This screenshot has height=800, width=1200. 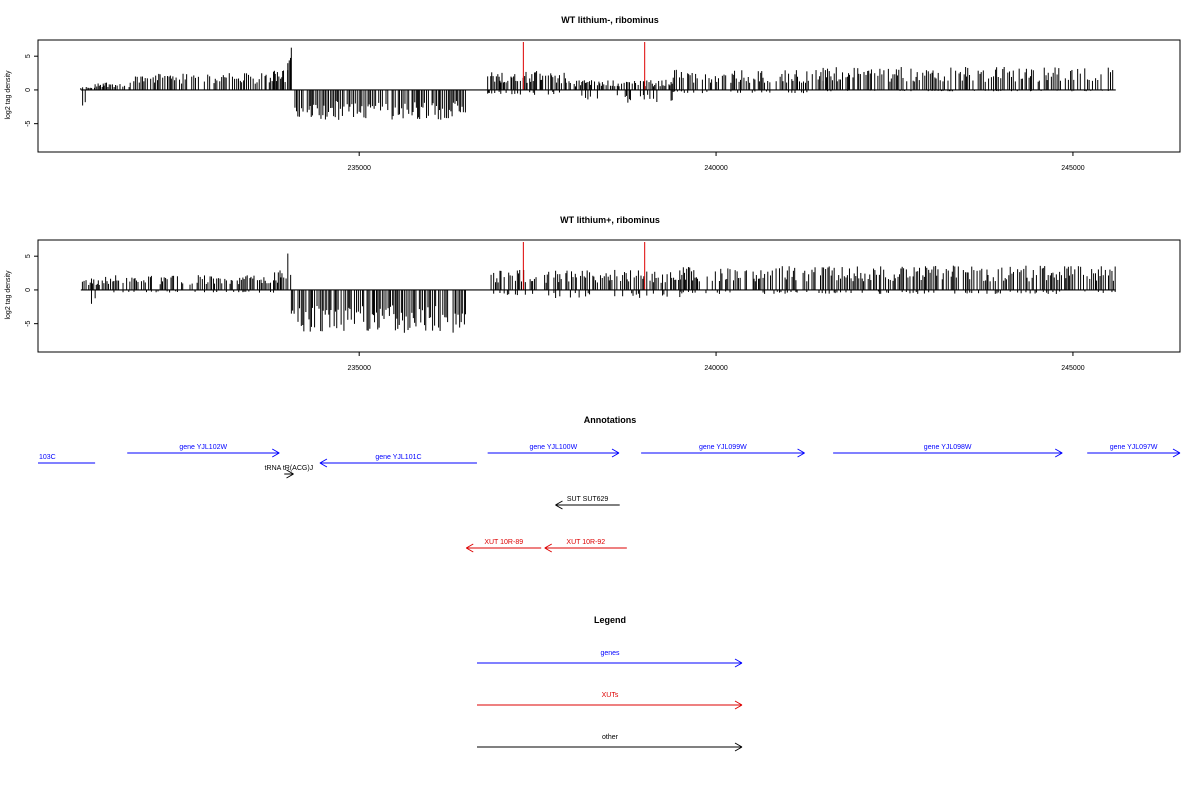 I want to click on panel-1-frame, so click(x=609, y=96).